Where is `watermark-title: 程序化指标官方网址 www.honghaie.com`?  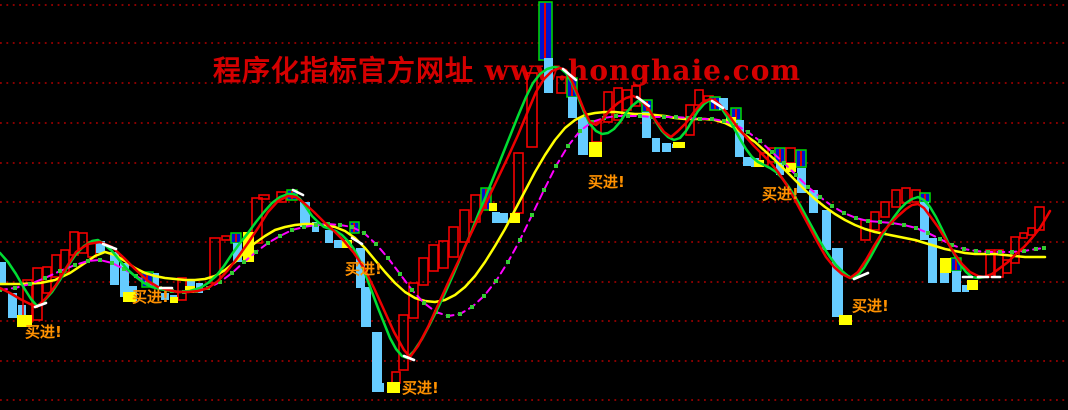 watermark-title: 程序化指标官方网址 www.honghaie.com is located at coordinates (507, 70).